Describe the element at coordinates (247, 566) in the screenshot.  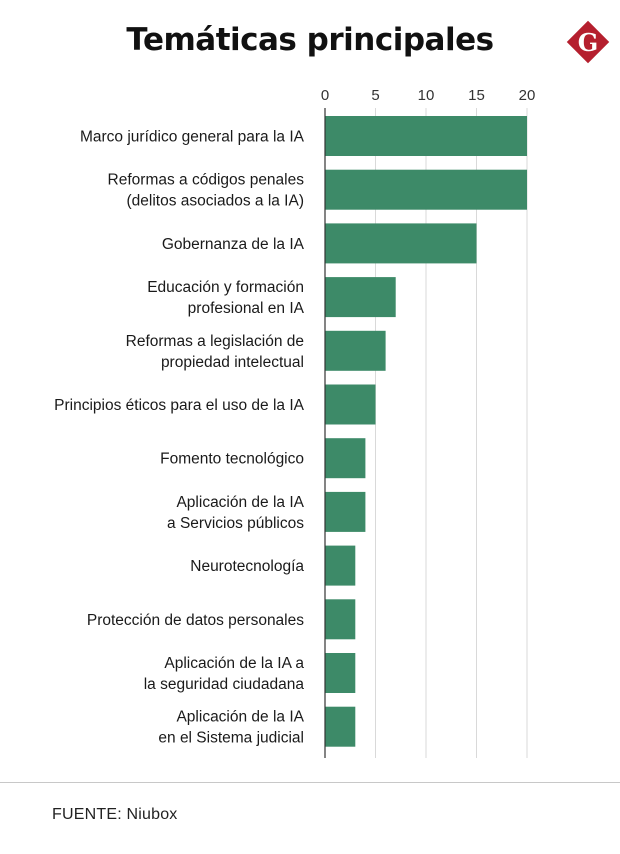
I see `category-label: Neurotecnología` at that location.